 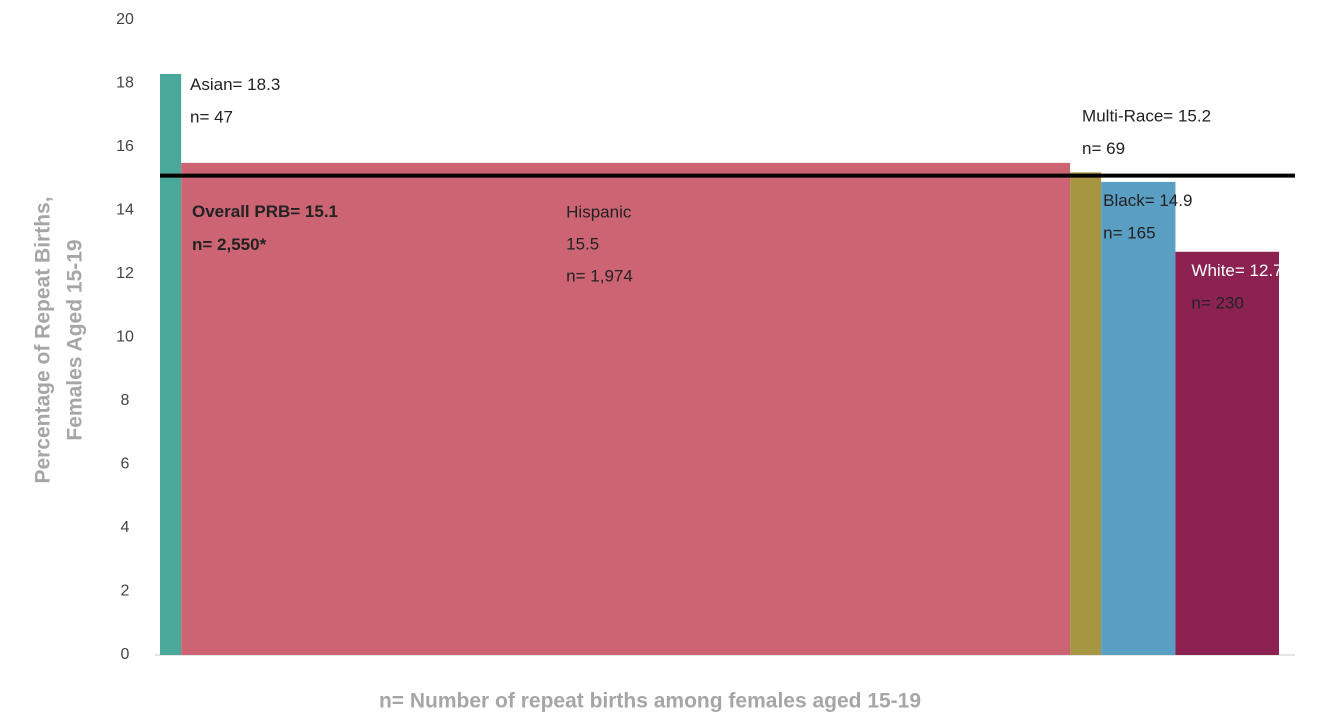 I want to click on category-label: White, so click(x=1212, y=270).